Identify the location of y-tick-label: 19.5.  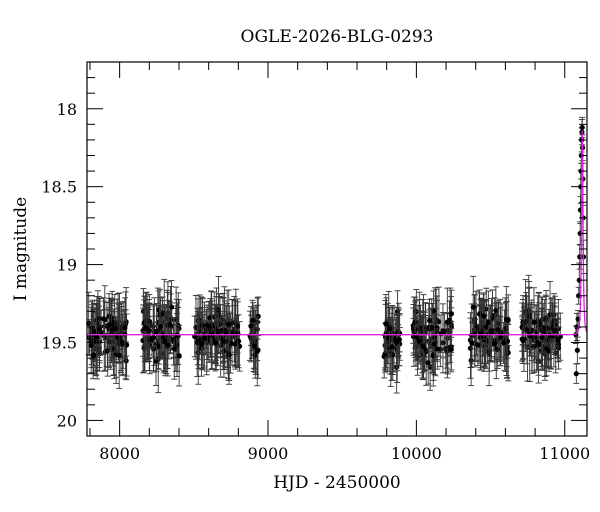
(59, 343).